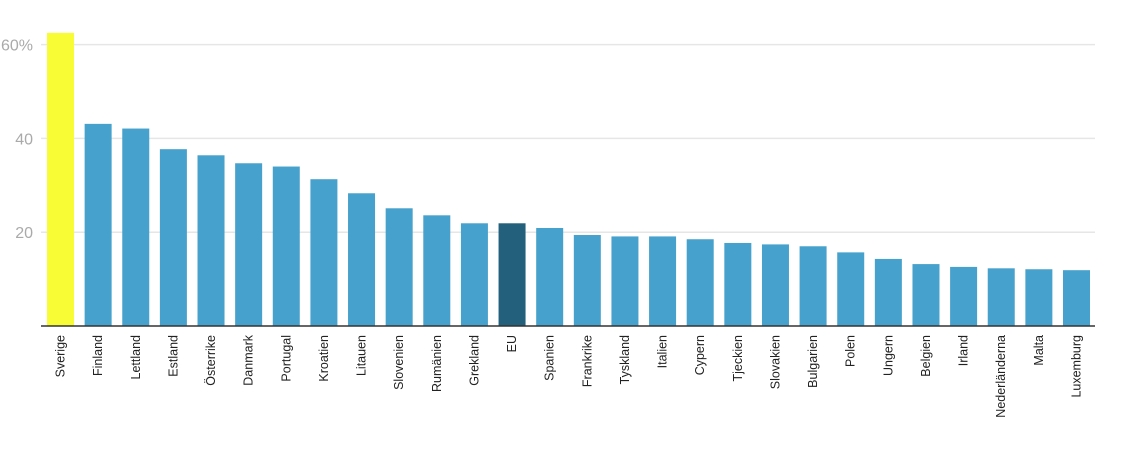 This screenshot has height=455, width=1124. I want to click on x-tick-label: Belgien, so click(926, 356).